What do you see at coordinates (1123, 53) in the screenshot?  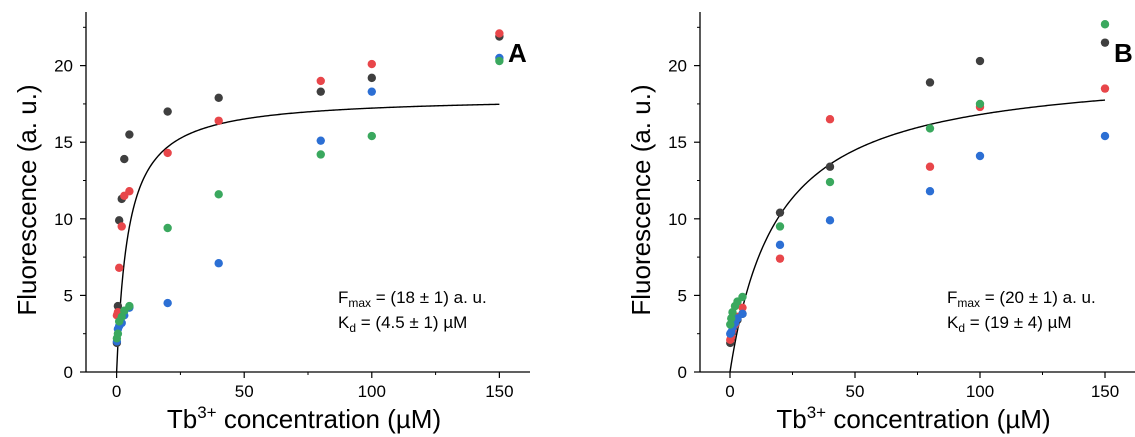 I see `panel-label: B` at bounding box center [1123, 53].